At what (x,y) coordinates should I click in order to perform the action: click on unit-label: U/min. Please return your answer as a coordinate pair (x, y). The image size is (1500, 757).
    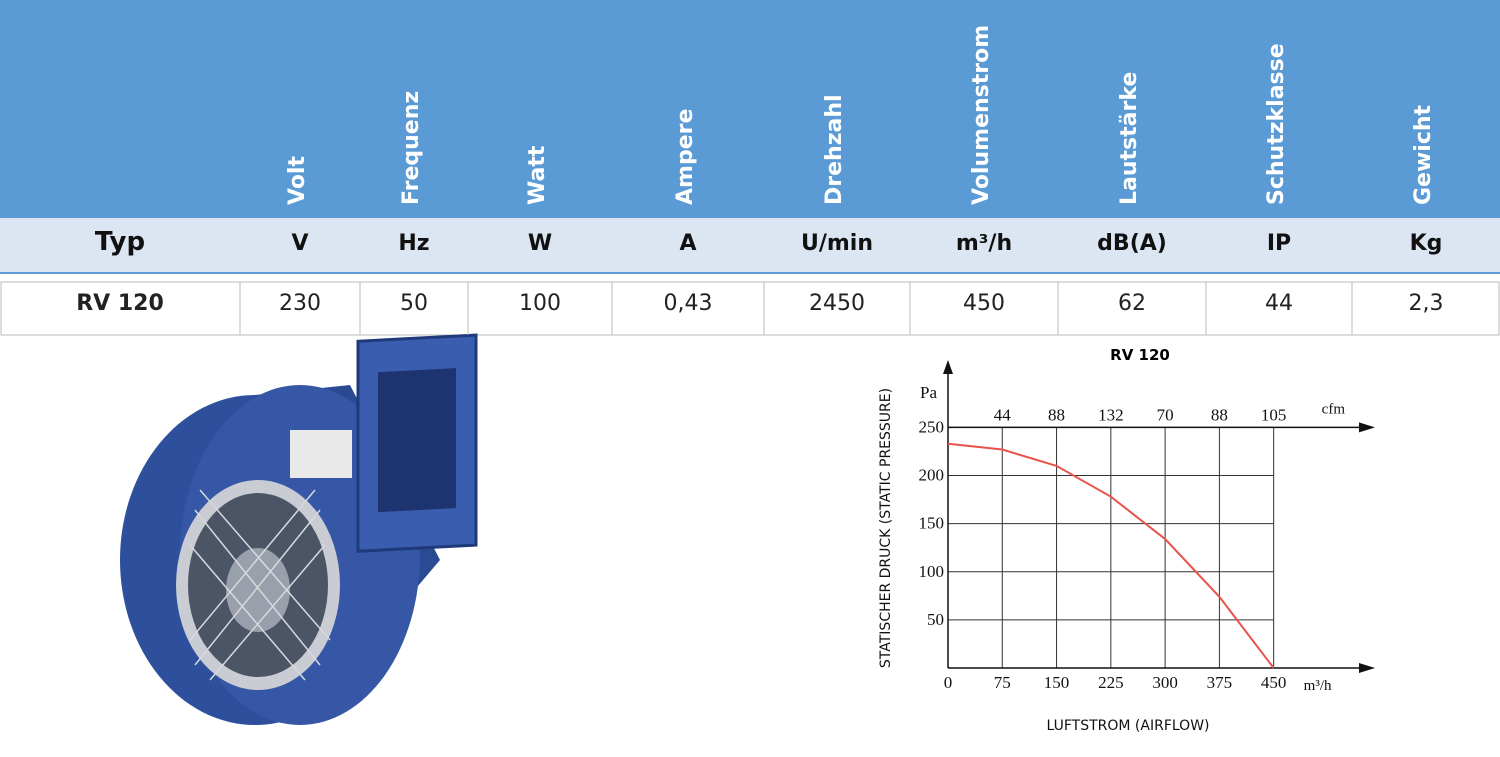
    Looking at the image, I should click on (837, 243).